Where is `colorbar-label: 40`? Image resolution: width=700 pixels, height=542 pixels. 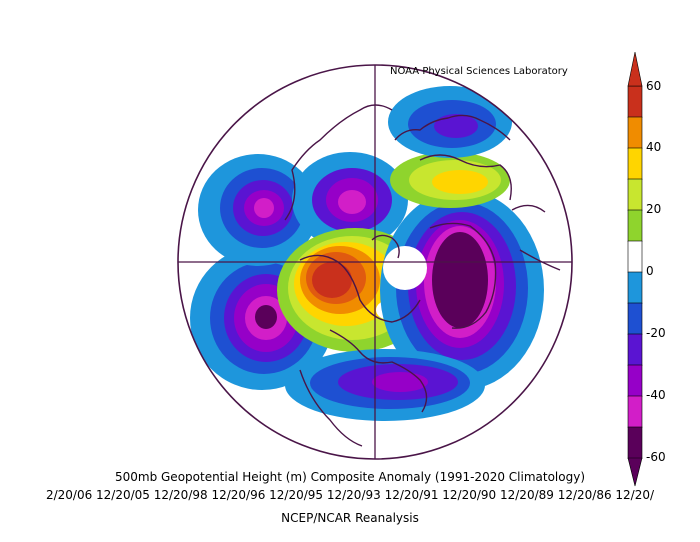 colorbar-label: 40 is located at coordinates (654, 147).